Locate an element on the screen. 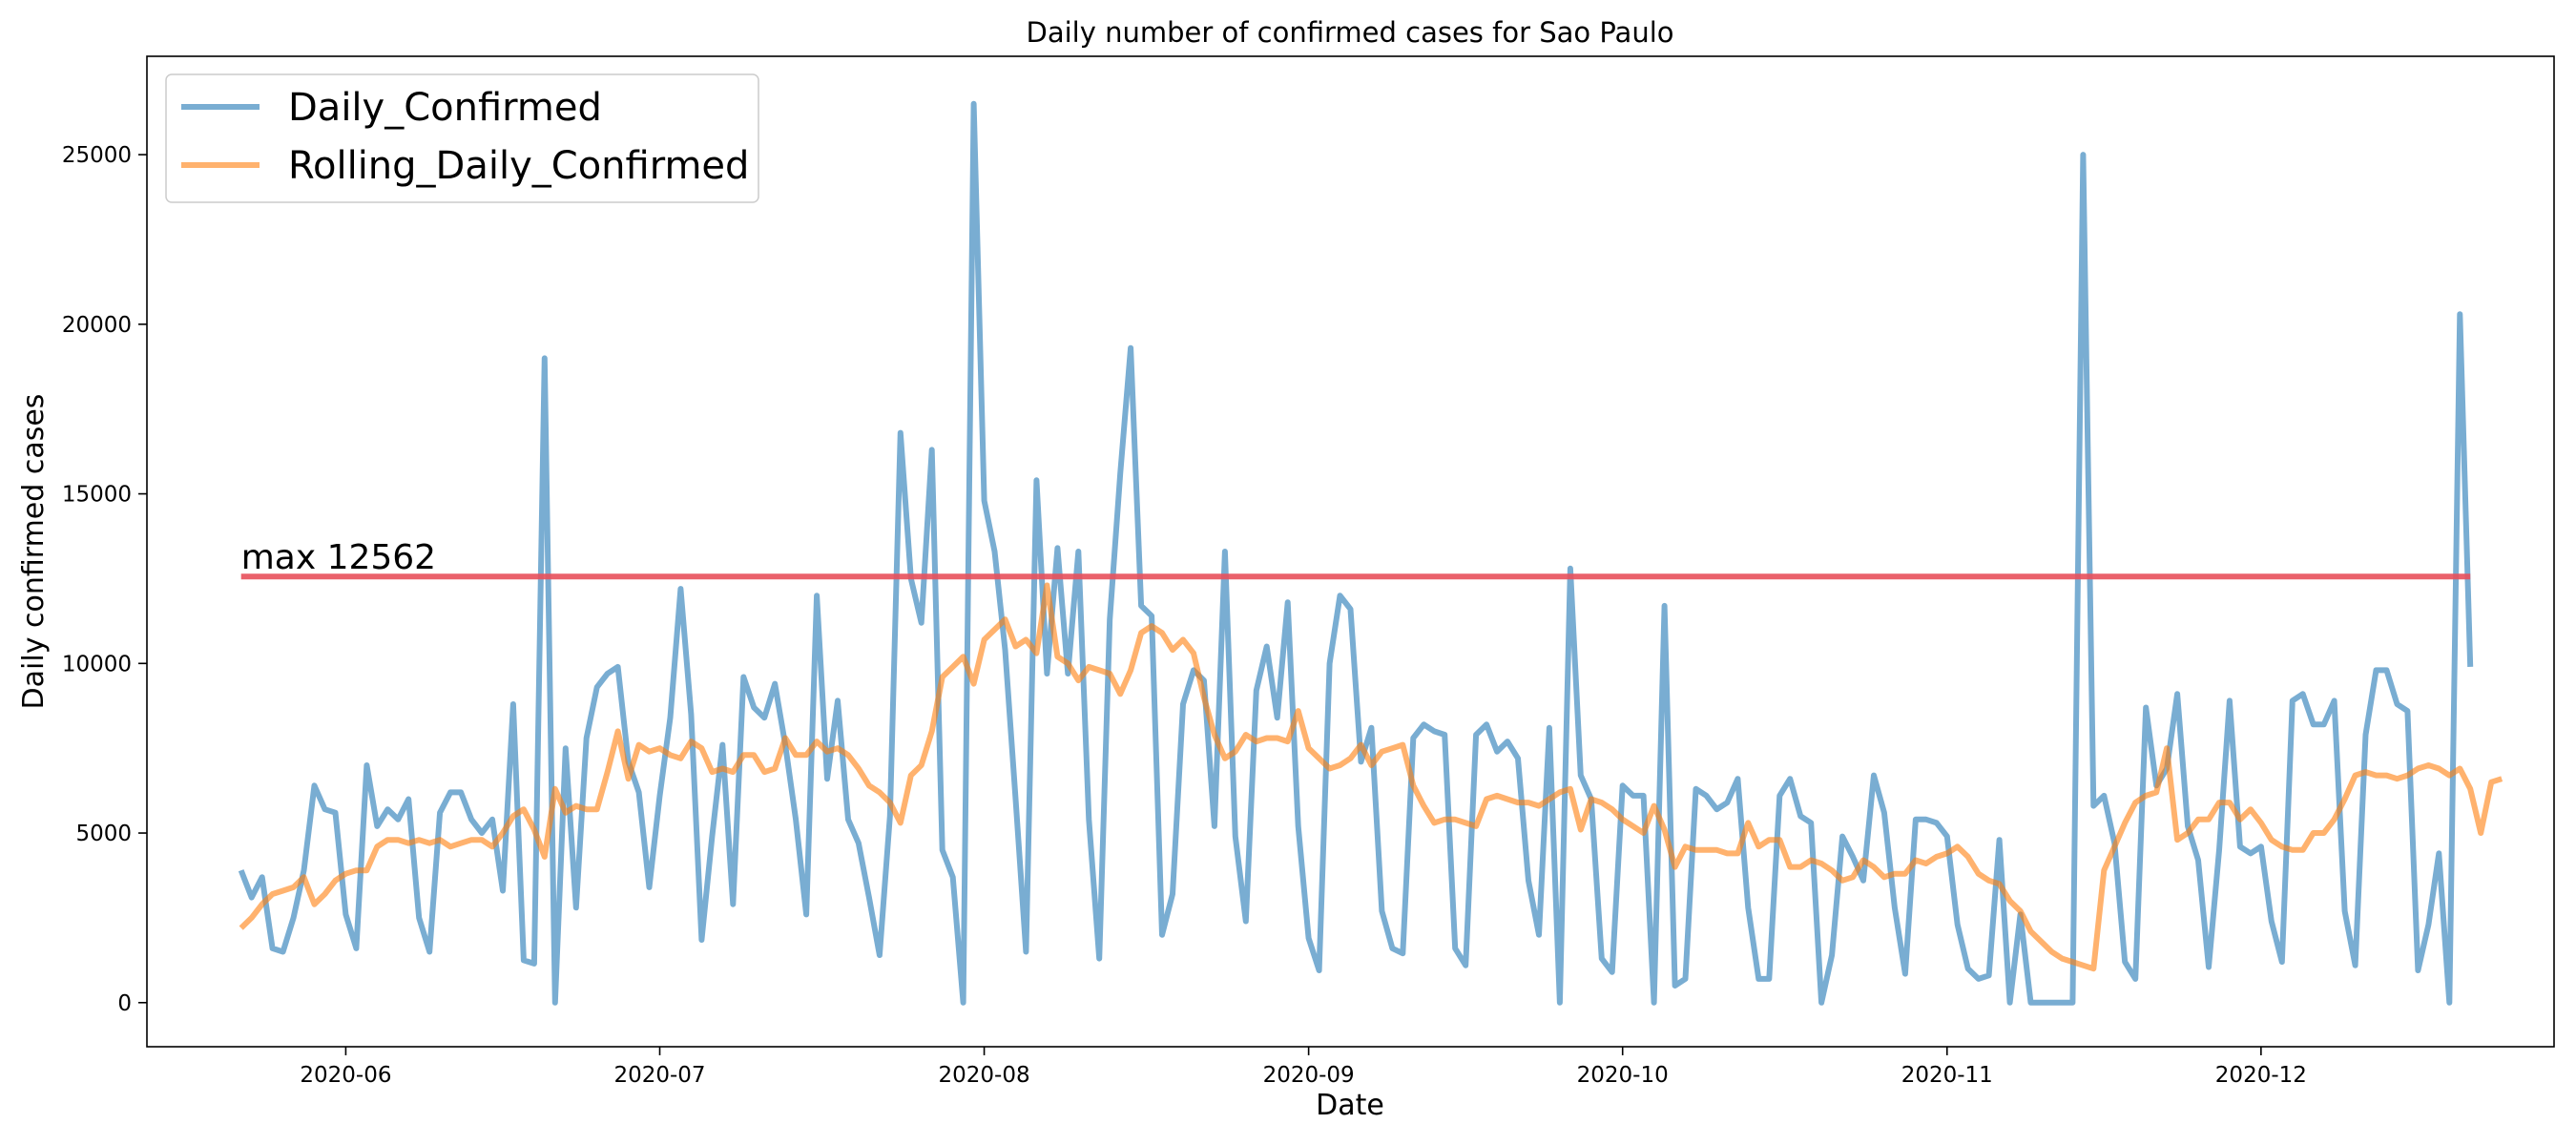  y-axis-label: Daily confirmed cases is located at coordinates (34, 552).